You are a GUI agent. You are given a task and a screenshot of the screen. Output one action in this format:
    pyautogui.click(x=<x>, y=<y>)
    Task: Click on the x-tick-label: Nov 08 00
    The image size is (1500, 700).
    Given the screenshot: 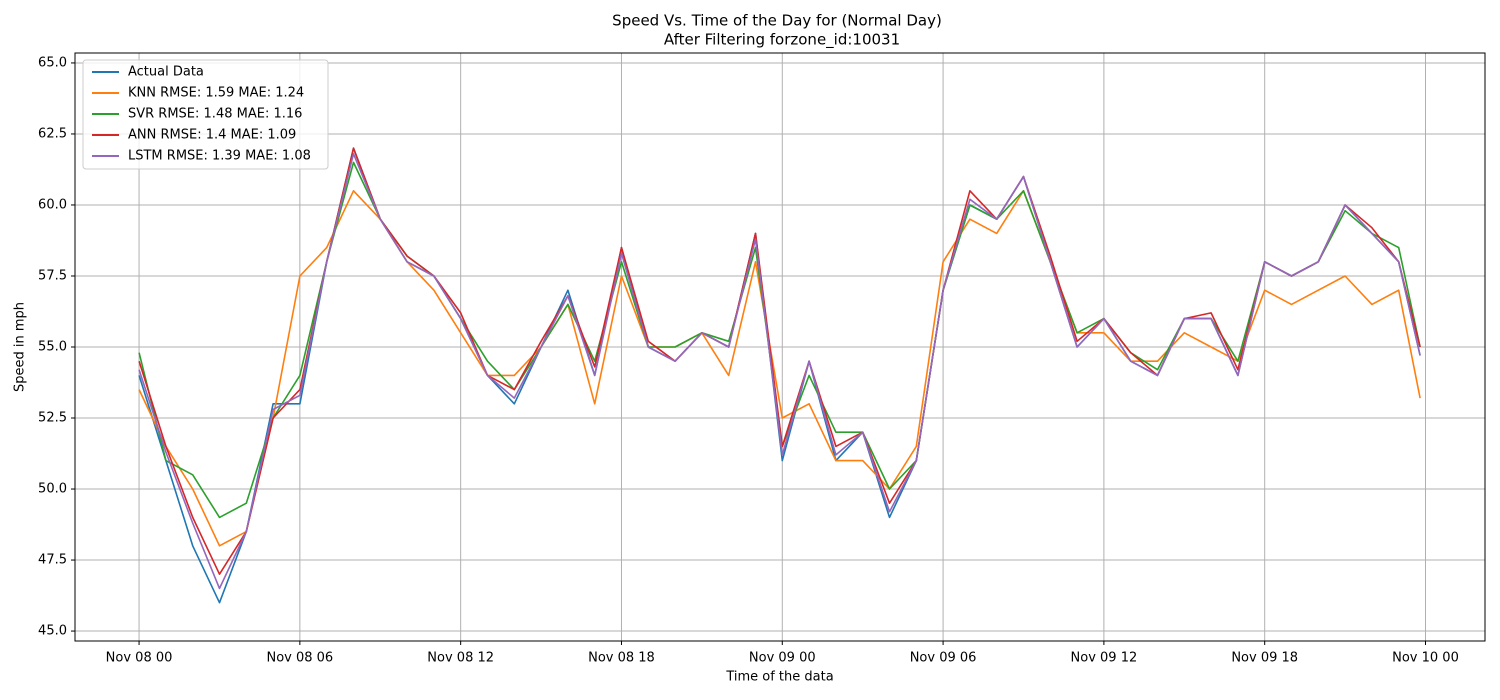 What is the action you would take?
    pyautogui.click(x=139, y=658)
    